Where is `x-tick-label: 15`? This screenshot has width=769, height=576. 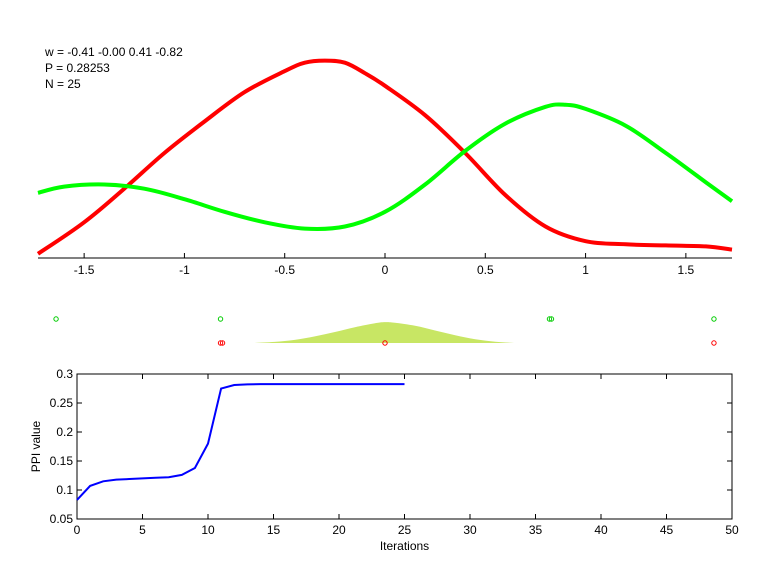
x-tick-label: 15 is located at coordinates (274, 530).